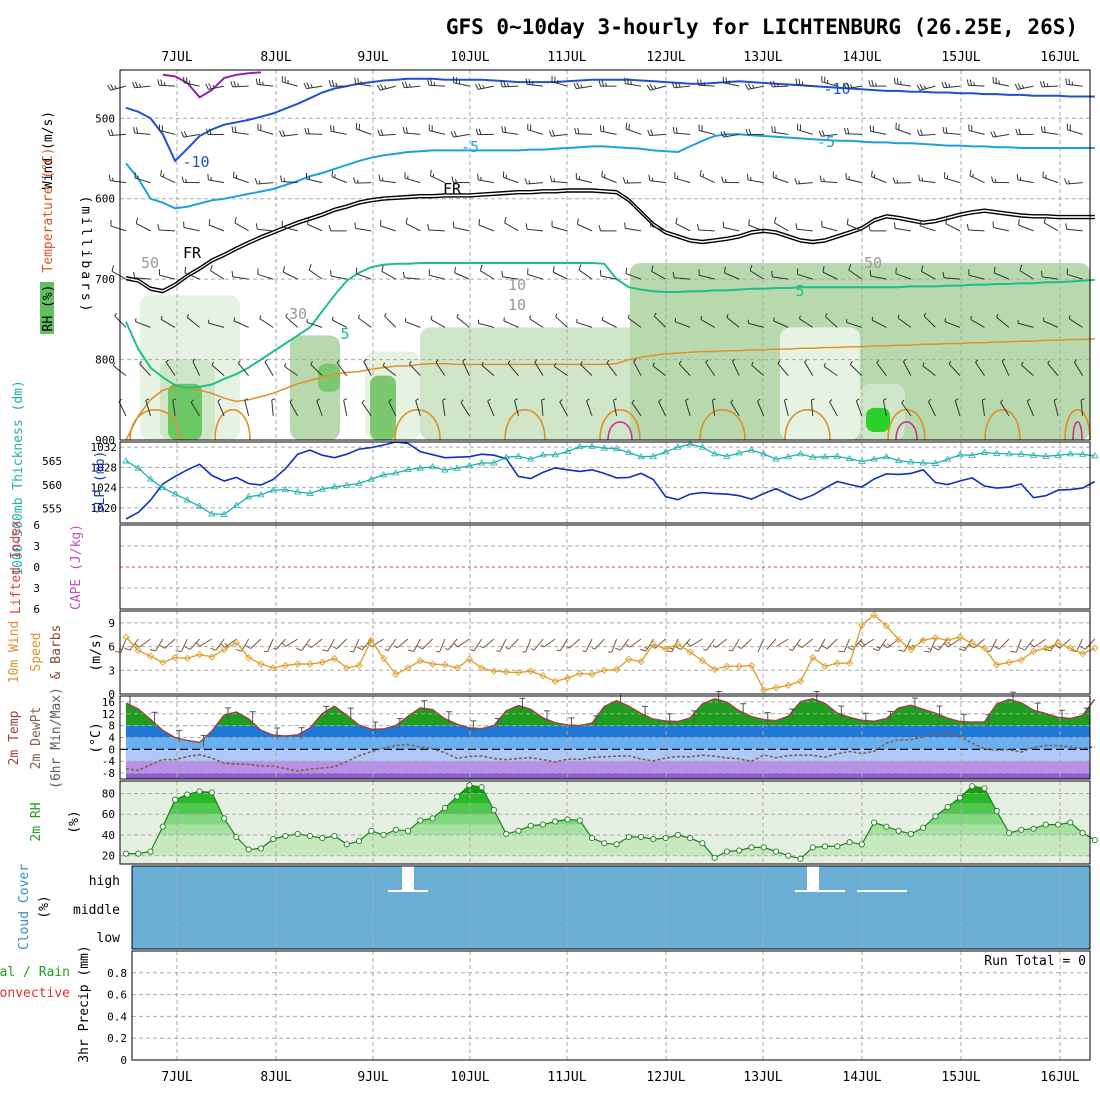 The width and height of the screenshot is (1100, 1100). Describe the element at coordinates (605, 652) in the screenshot. I see `wind-frame` at that location.